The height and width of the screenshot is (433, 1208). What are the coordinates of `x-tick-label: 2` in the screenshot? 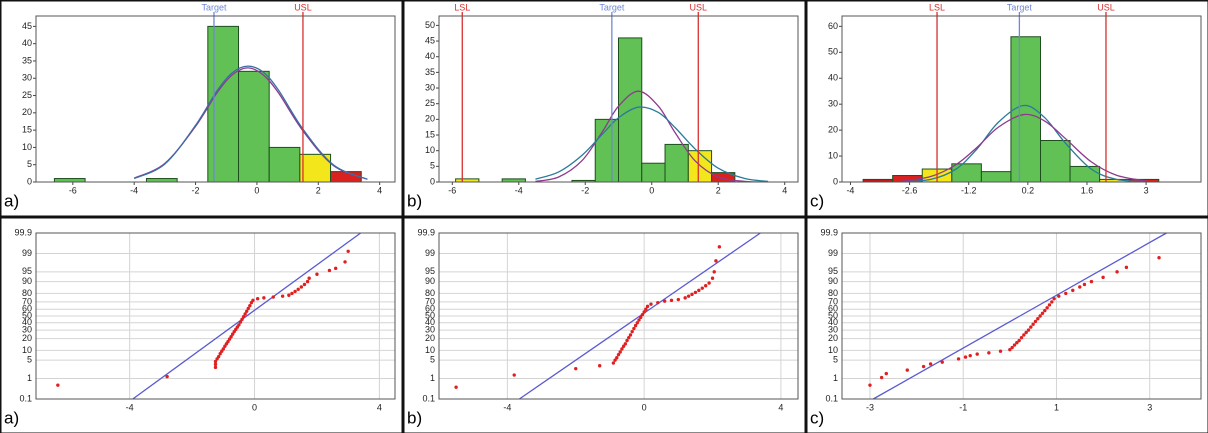 It's located at (318, 190).